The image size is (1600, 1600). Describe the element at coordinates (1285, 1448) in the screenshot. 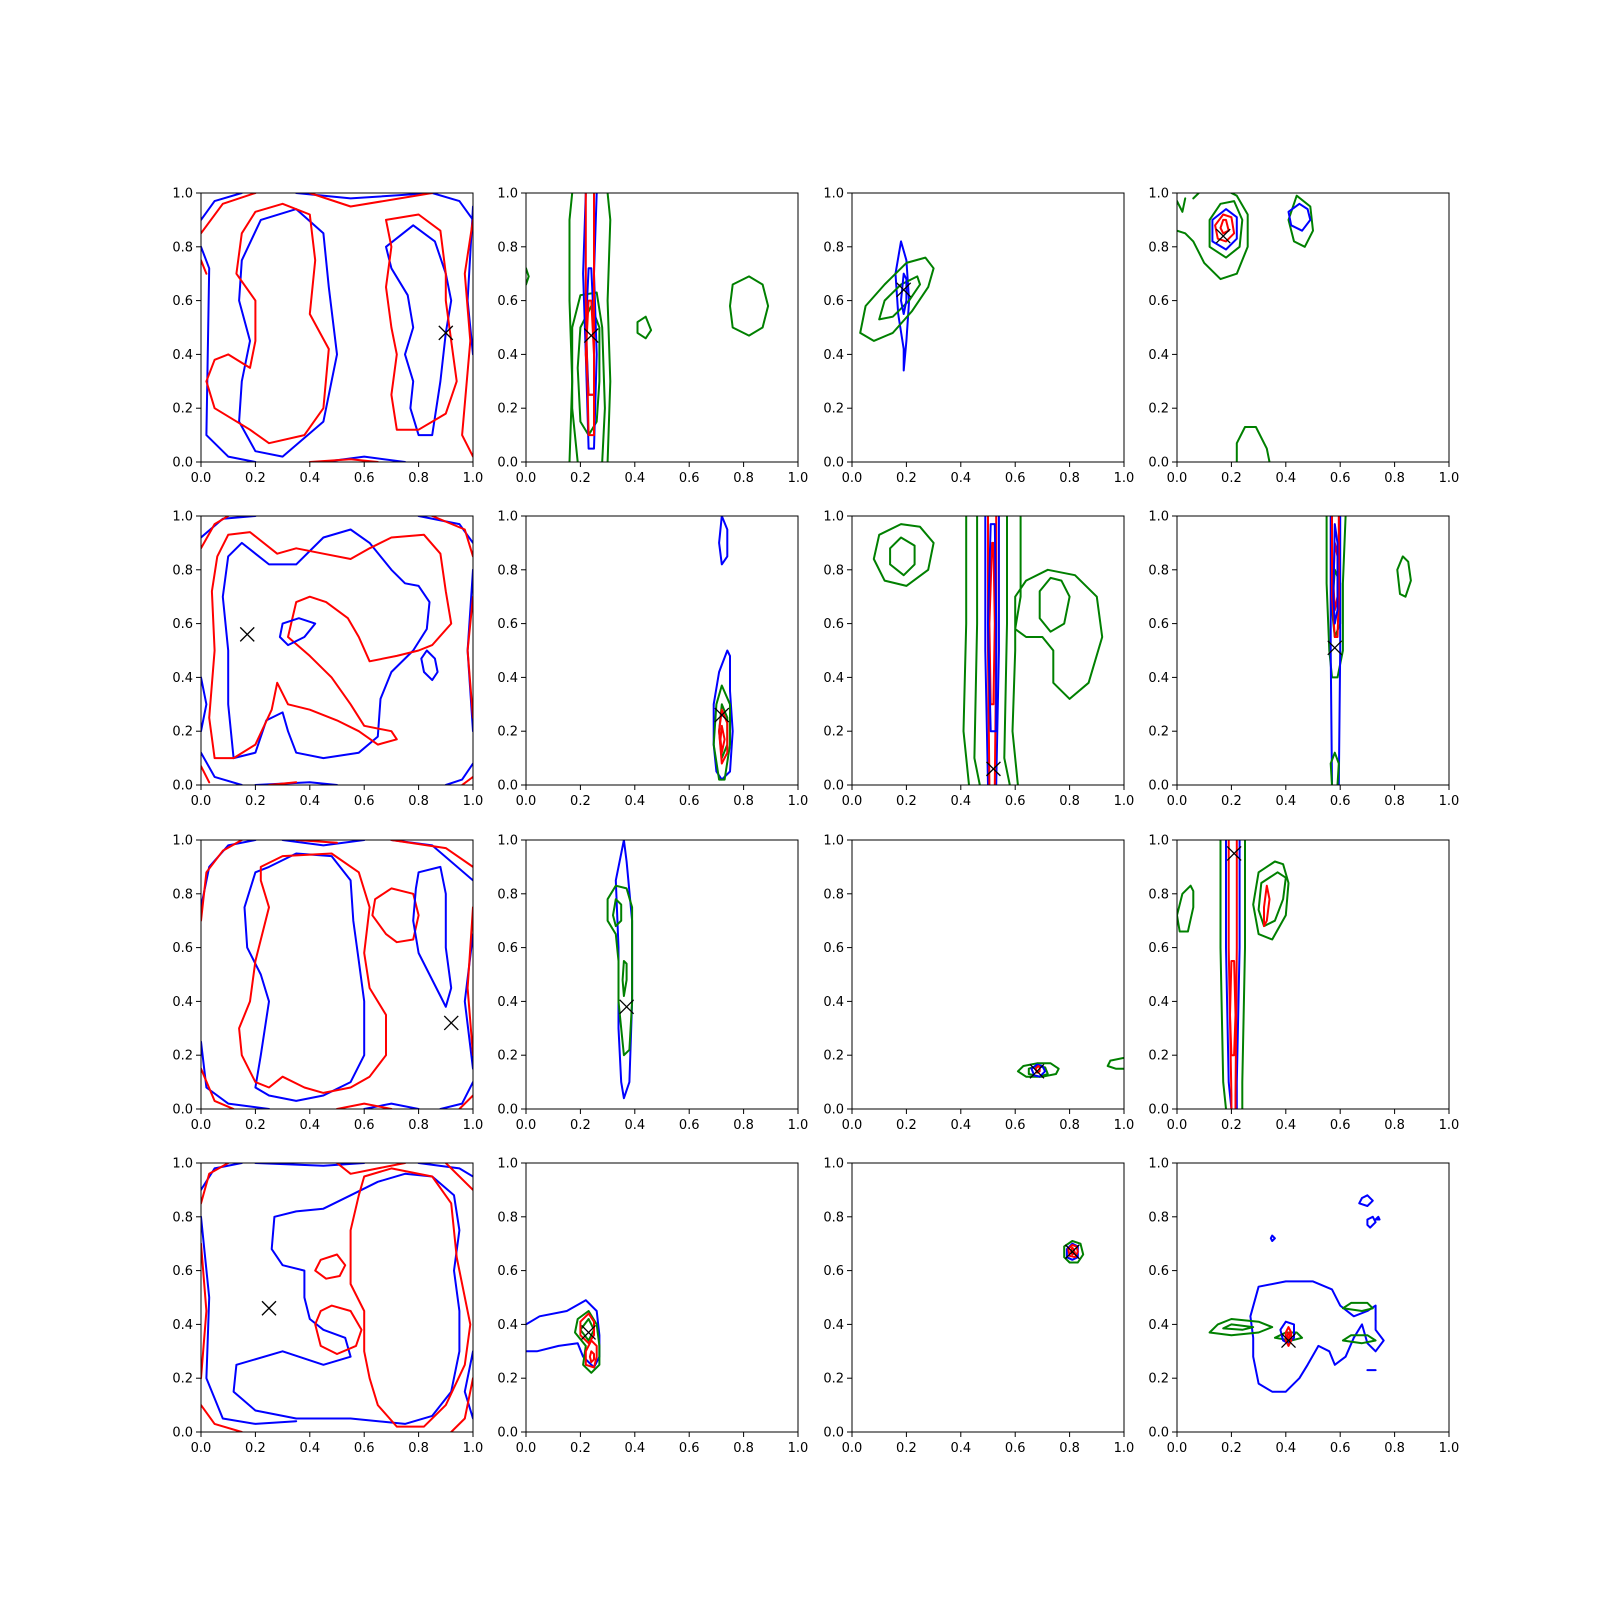

I see `x-tick-label: 0.4` at that location.